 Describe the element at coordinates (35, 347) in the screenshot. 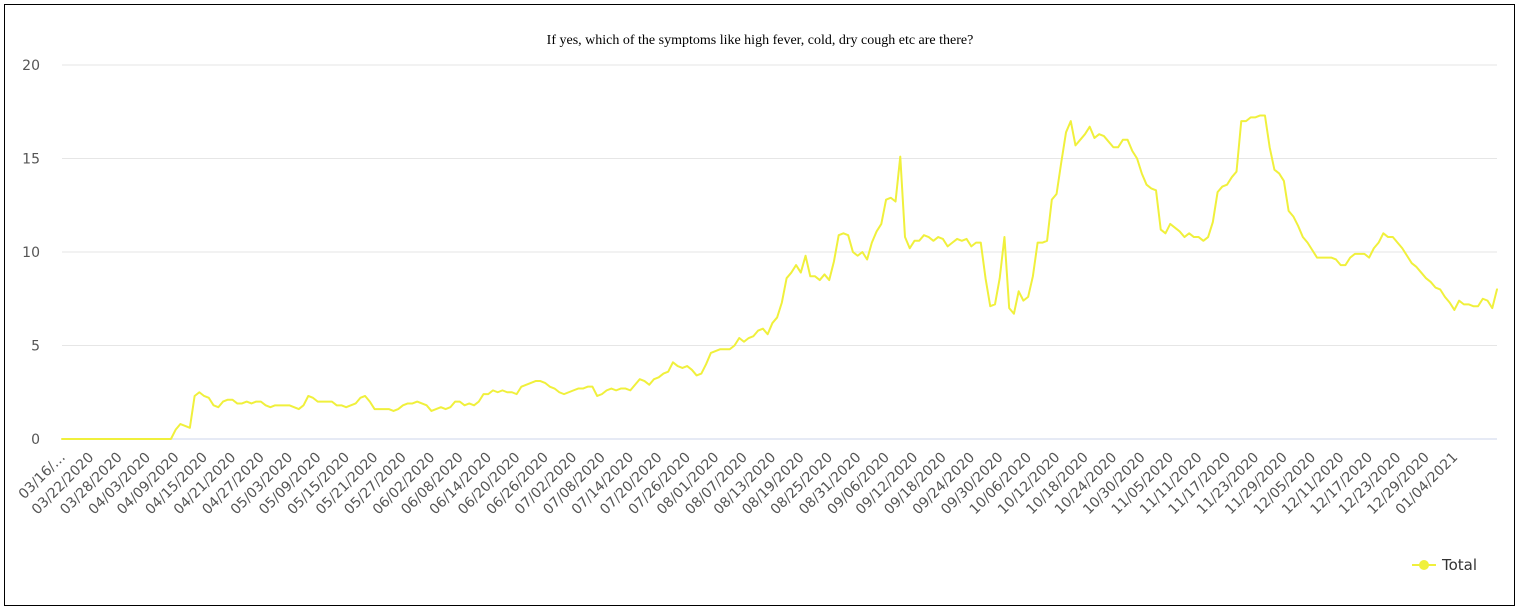

I see `y-tick-label: 5` at that location.